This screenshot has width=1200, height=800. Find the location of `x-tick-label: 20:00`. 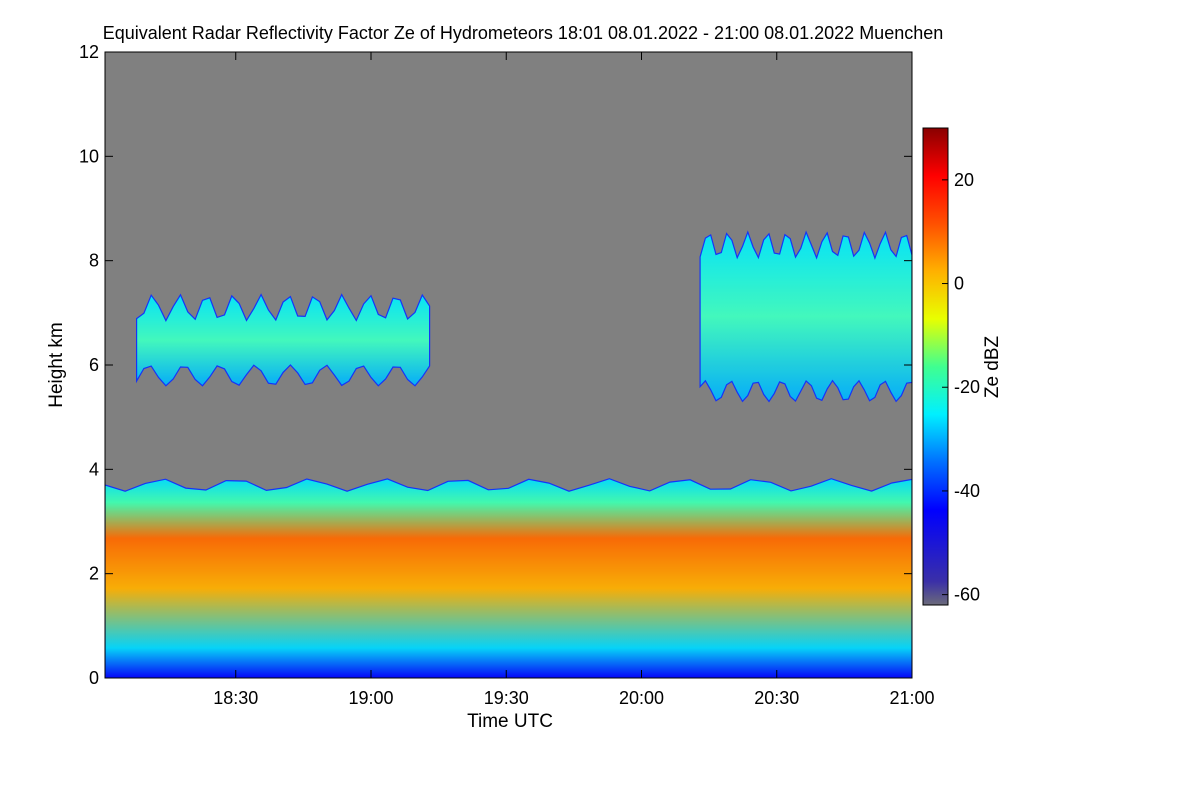

x-tick-label: 20:00 is located at coordinates (641, 698).